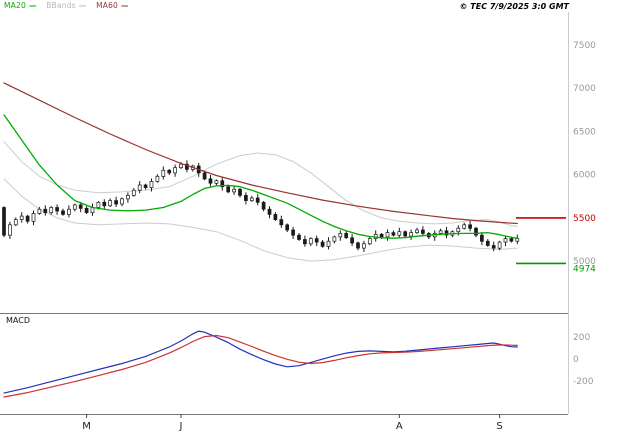 This screenshot has height=440, width=627. I want to click on legend-swatch-bbands: —, so click(82, 5).